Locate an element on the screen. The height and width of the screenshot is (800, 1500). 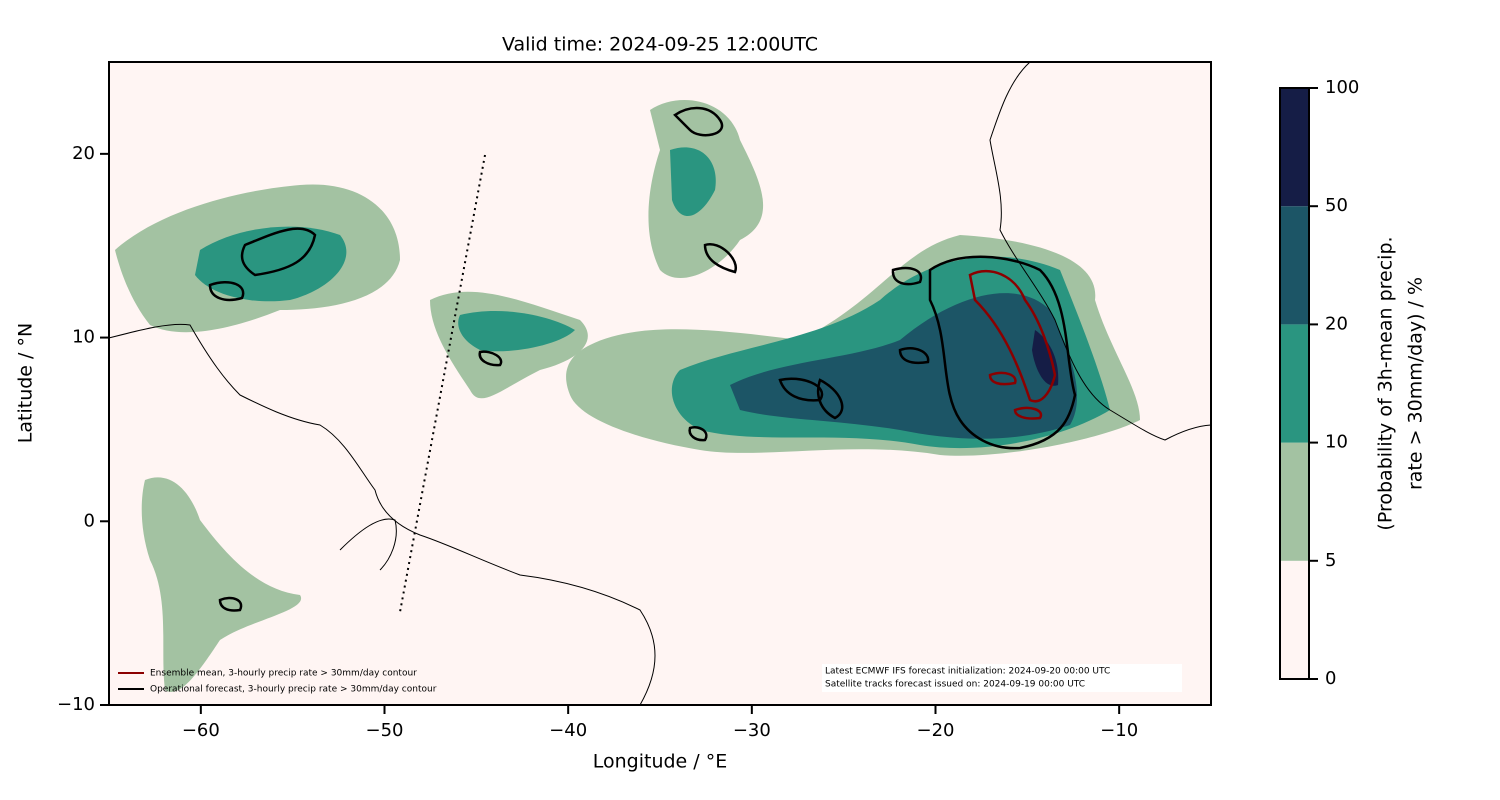
x-tick-label: −40 is located at coordinates (568, 730).